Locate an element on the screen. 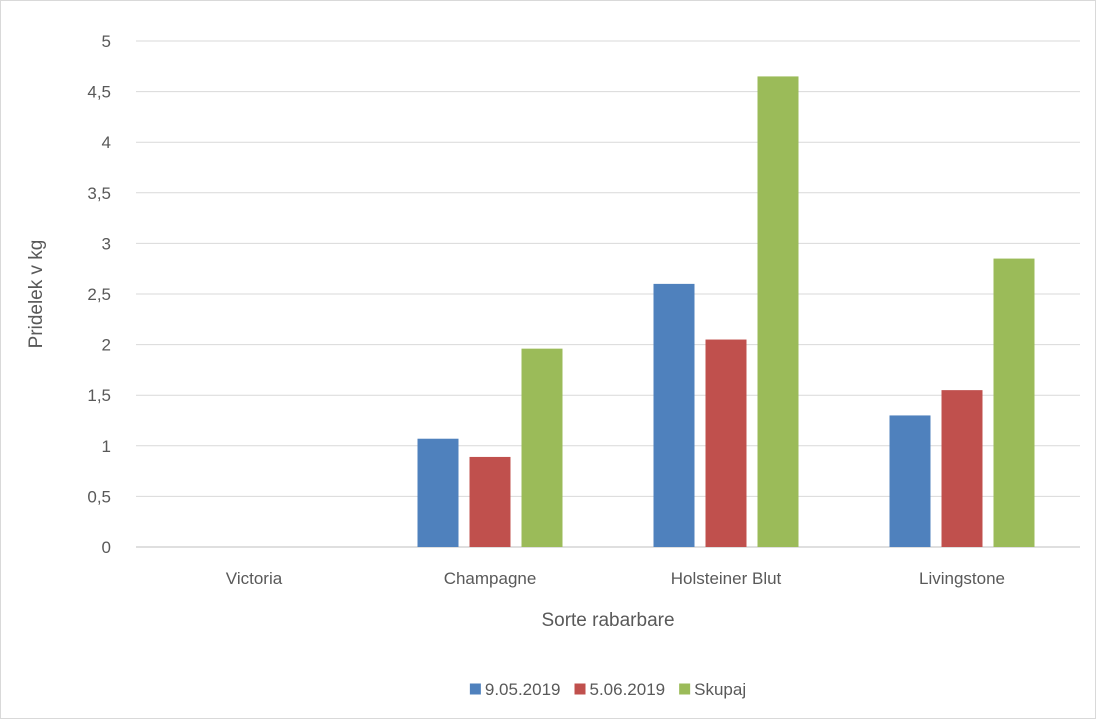 The width and height of the screenshot is (1096, 720). y-tick-label: 0,5 is located at coordinates (99, 496).